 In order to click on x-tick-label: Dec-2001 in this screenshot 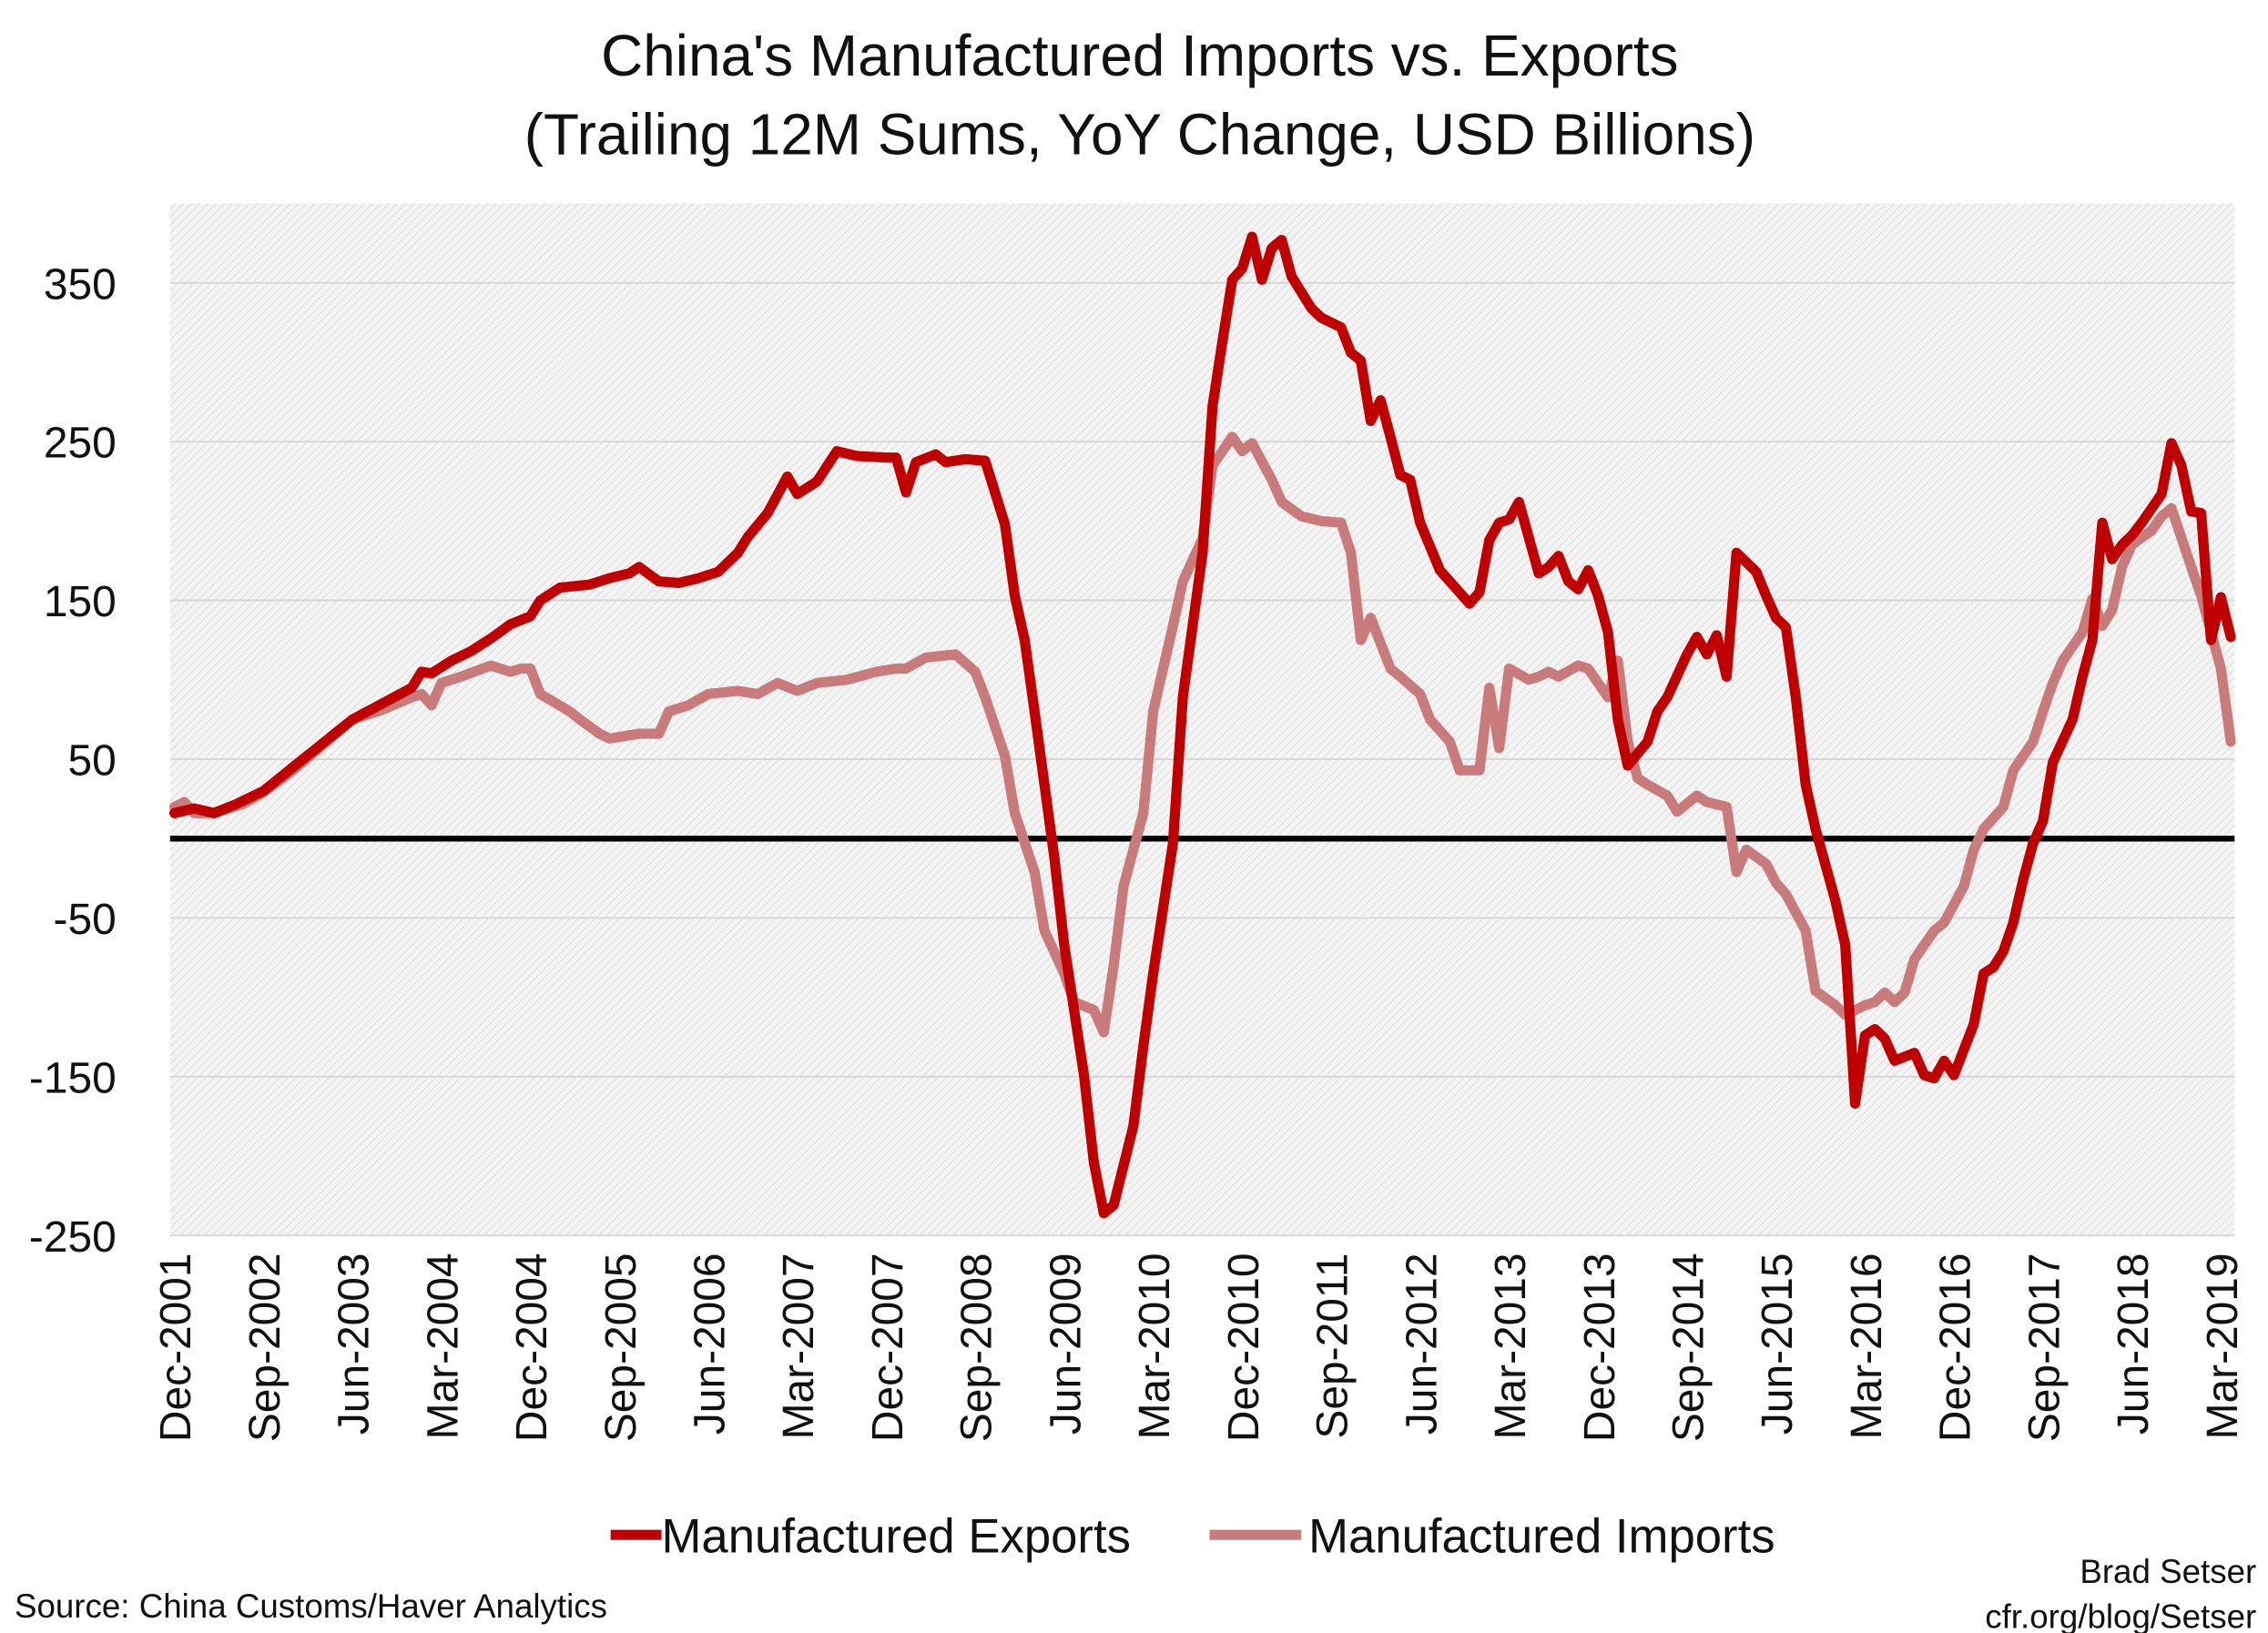, I will do `click(176, 1348)`.